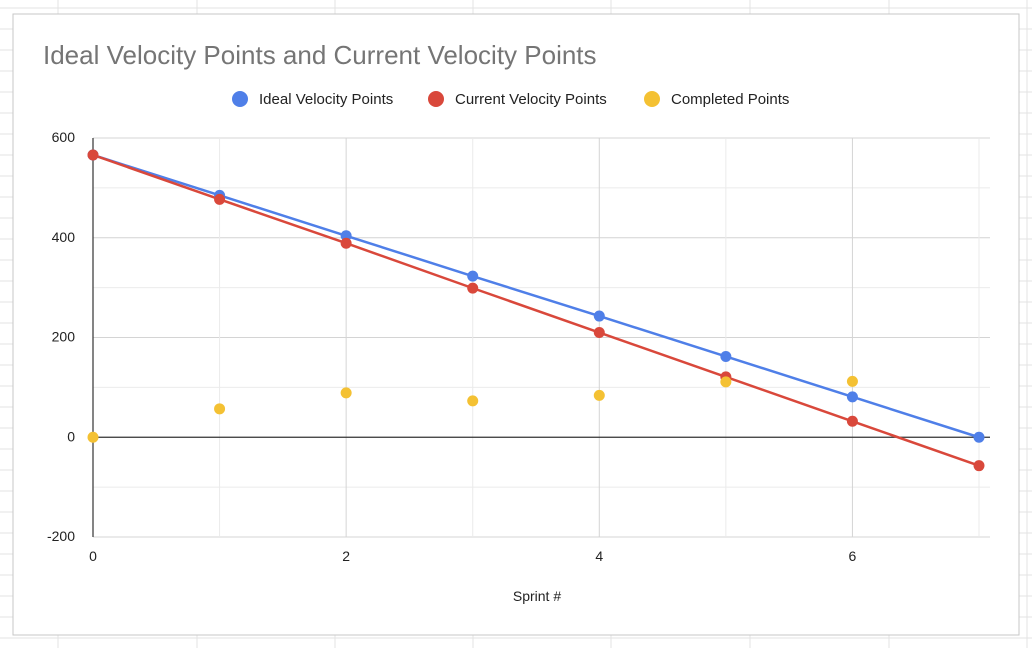 The width and height of the screenshot is (1032, 648). What do you see at coordinates (853, 556) in the screenshot?
I see `x-tick-label: 6` at bounding box center [853, 556].